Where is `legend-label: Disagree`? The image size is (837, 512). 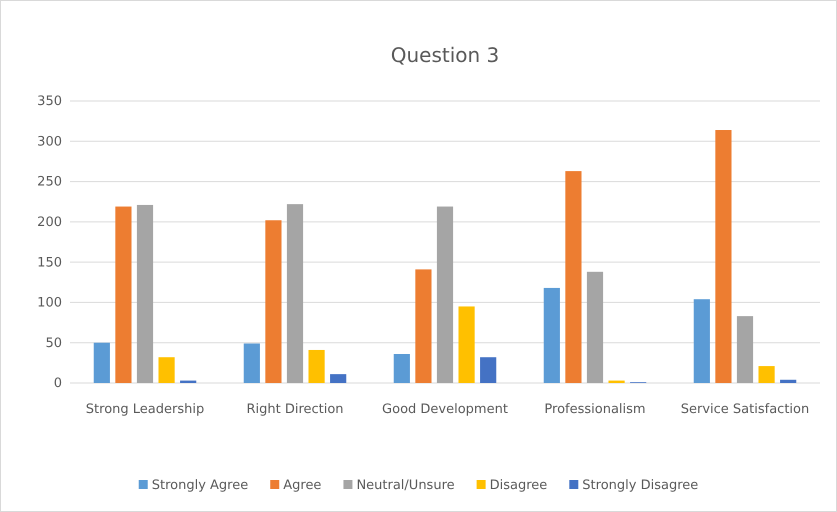
legend-label: Disagree is located at coordinates (519, 485).